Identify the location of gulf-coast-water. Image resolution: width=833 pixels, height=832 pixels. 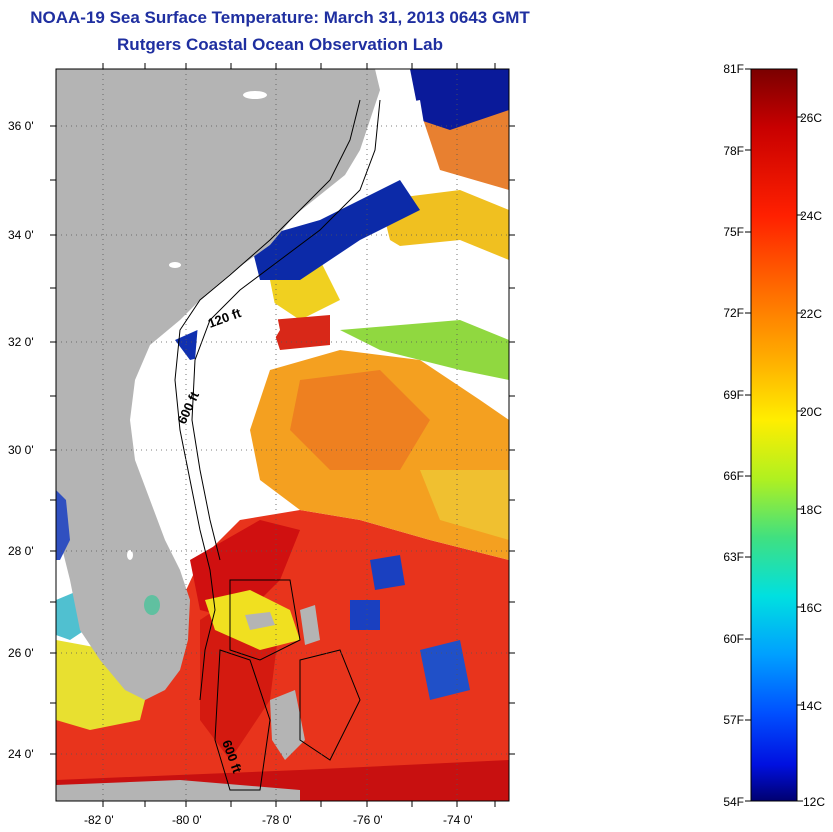
(63, 525).